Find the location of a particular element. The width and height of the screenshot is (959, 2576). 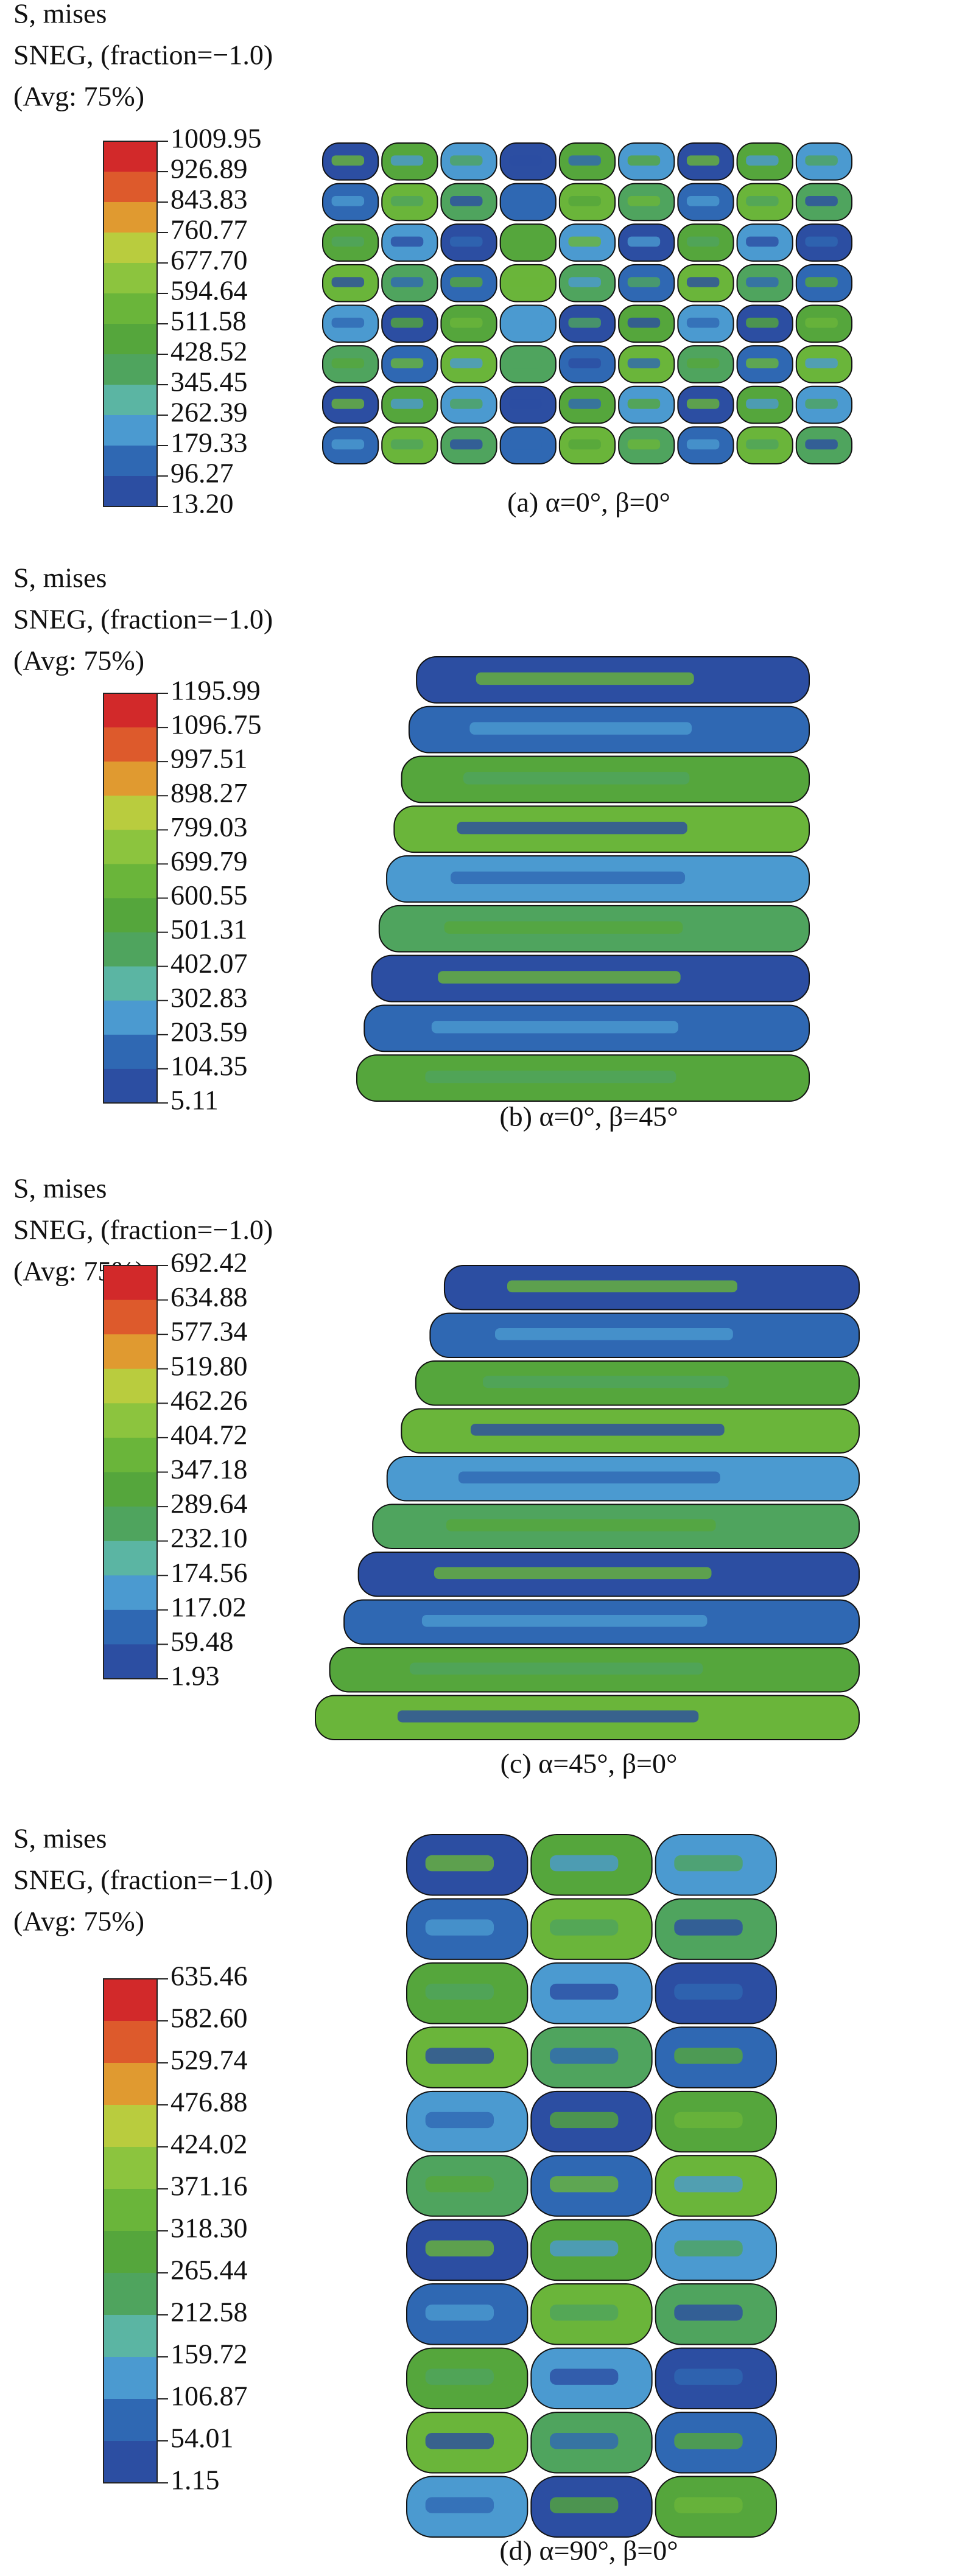

legend-label: 843.83 is located at coordinates (209, 199).